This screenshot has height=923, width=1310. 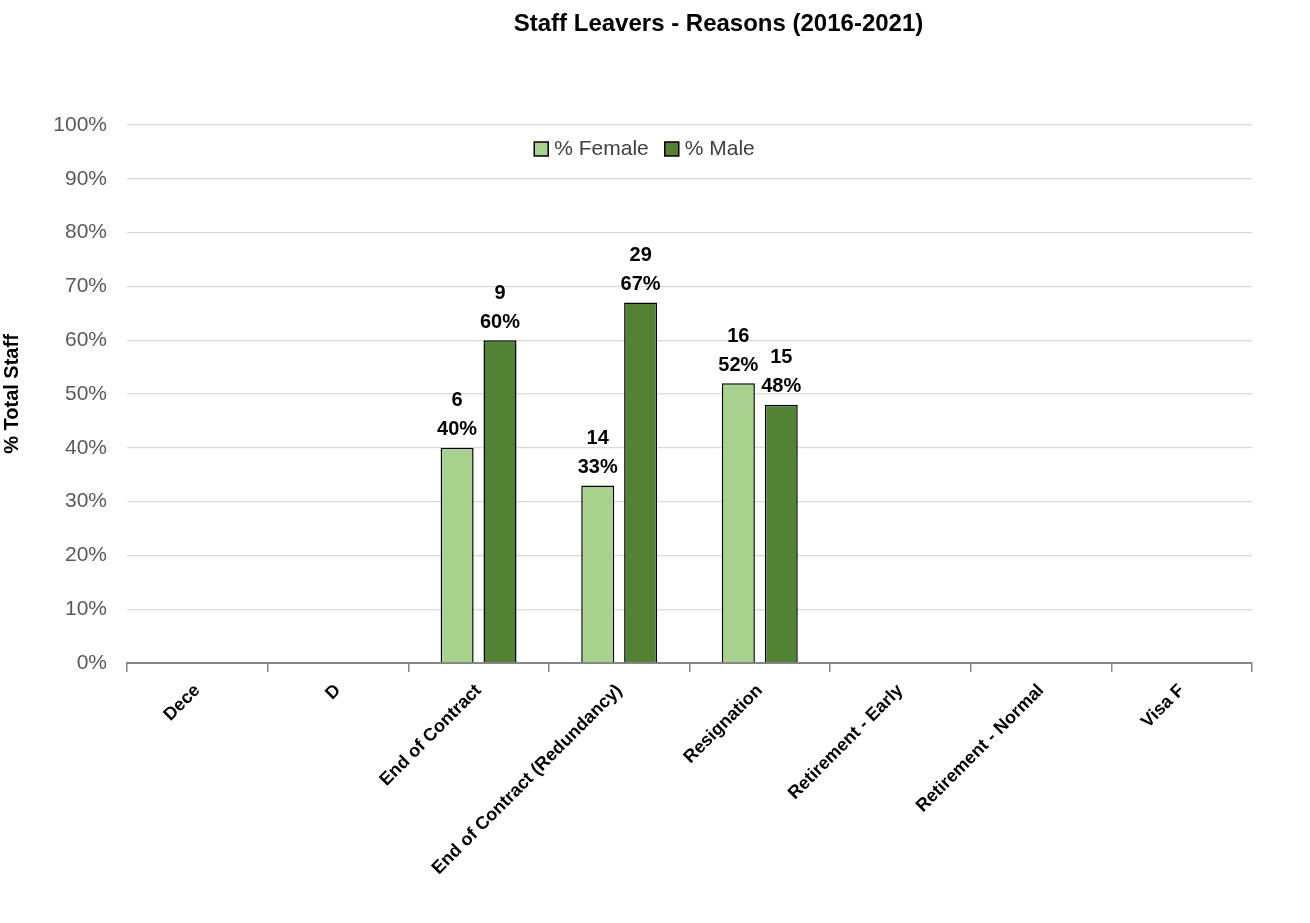 What do you see at coordinates (781, 371) in the screenshot?
I see `data-label: 15 48%` at bounding box center [781, 371].